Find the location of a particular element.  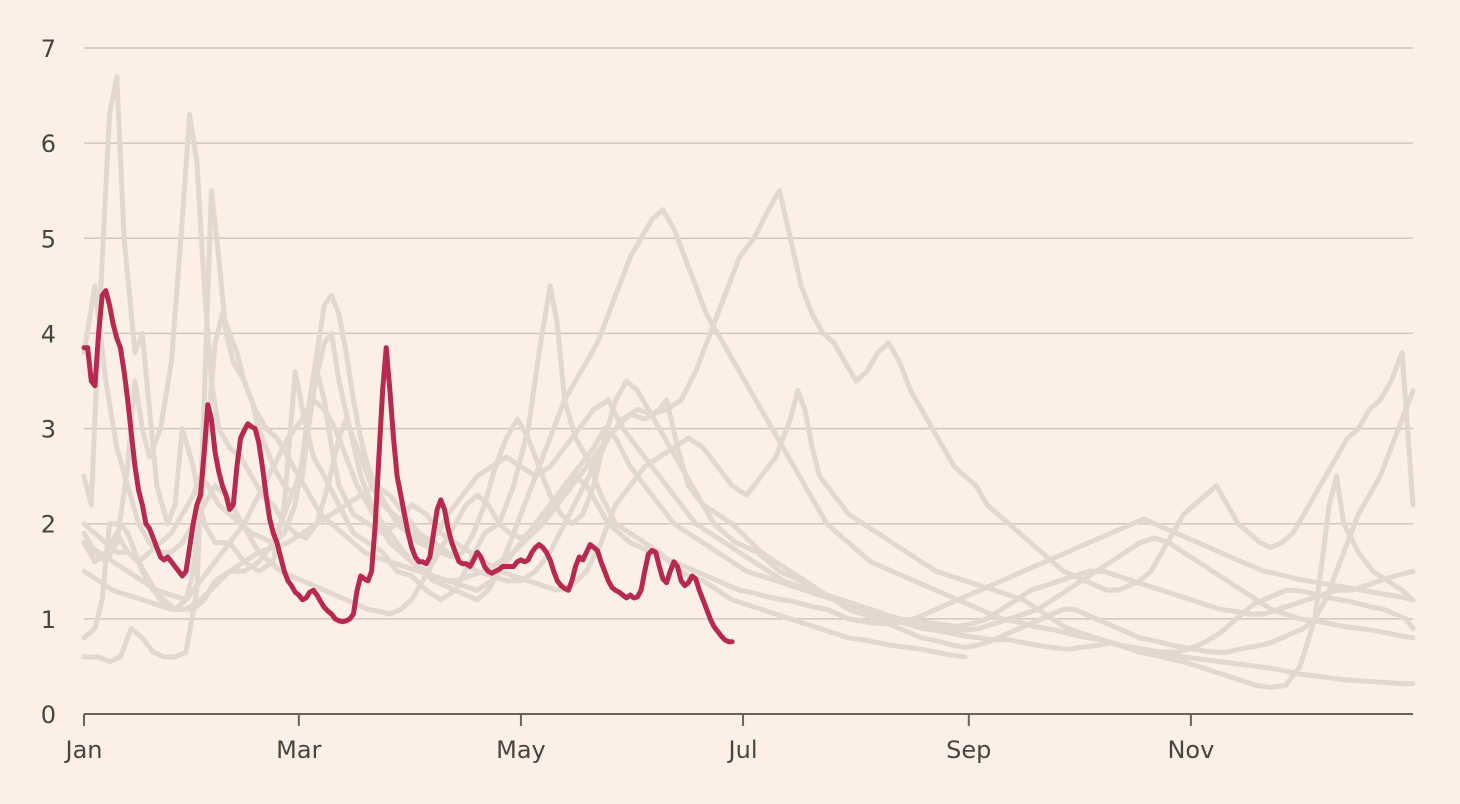

x-axis: Jan Mar May Jul Sep Nov is located at coordinates (738, 738).